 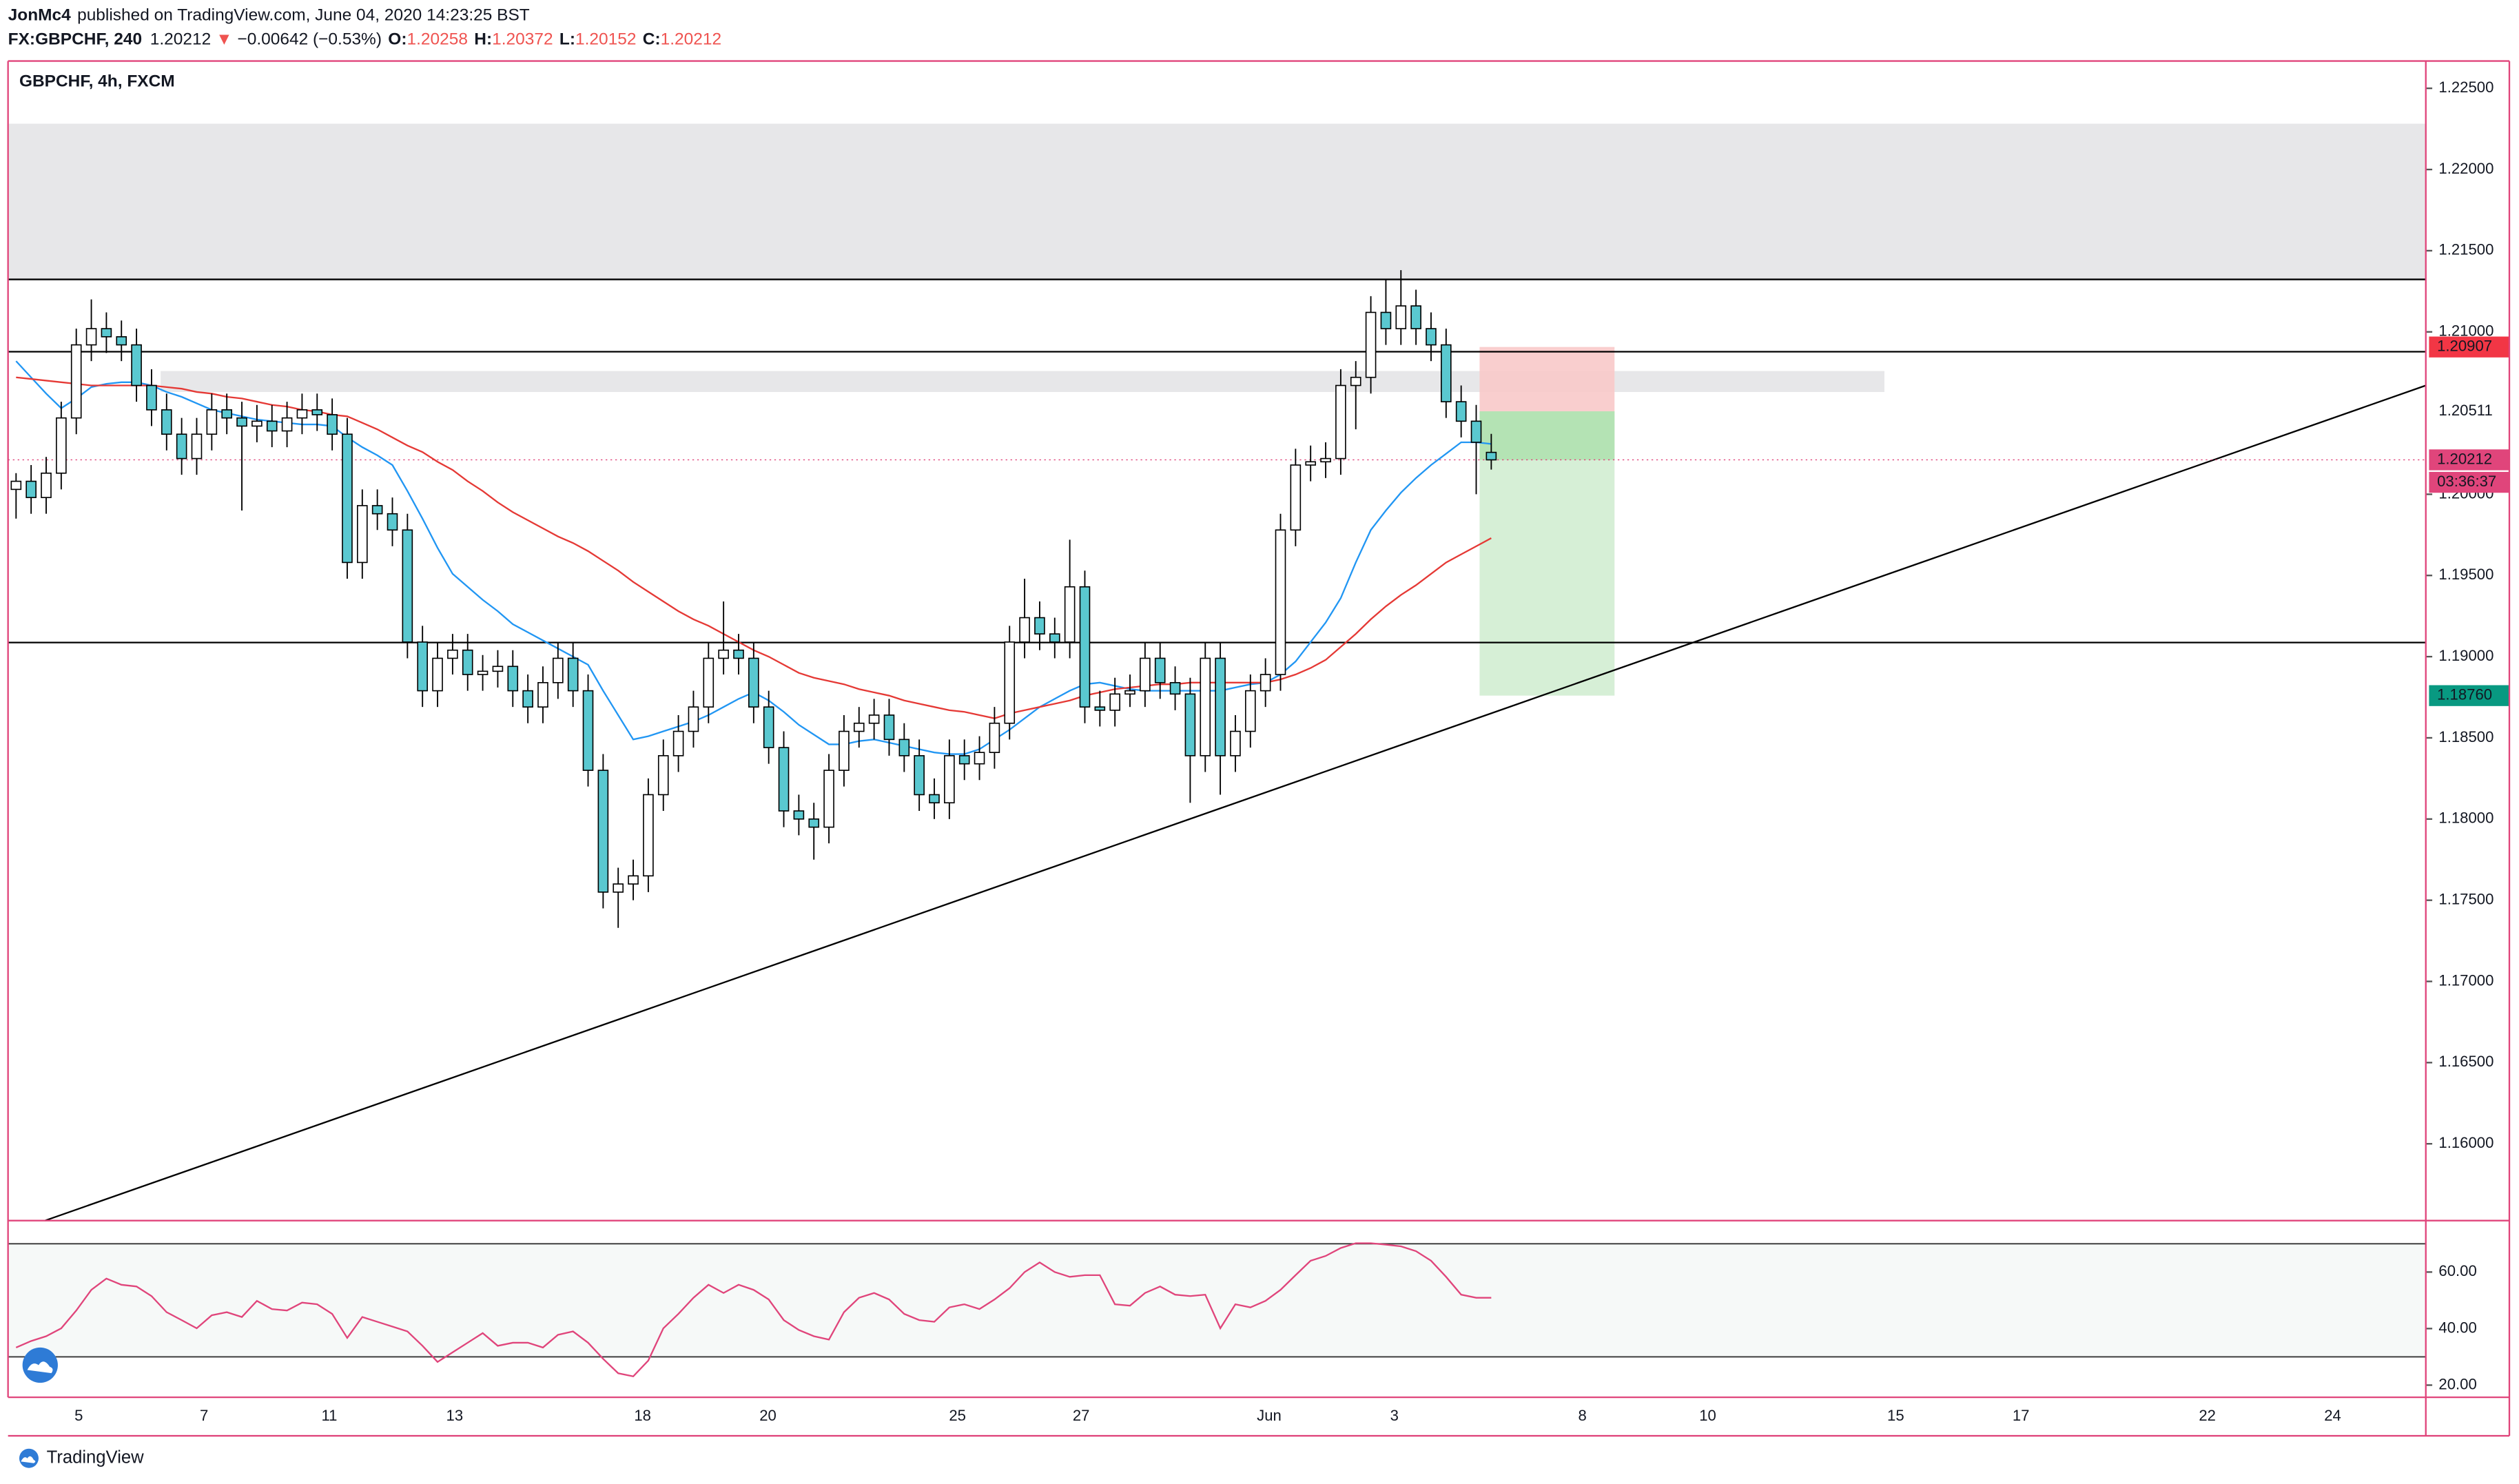 What do you see at coordinates (1547, 435) in the screenshot?
I see `profit-zone` at bounding box center [1547, 435].